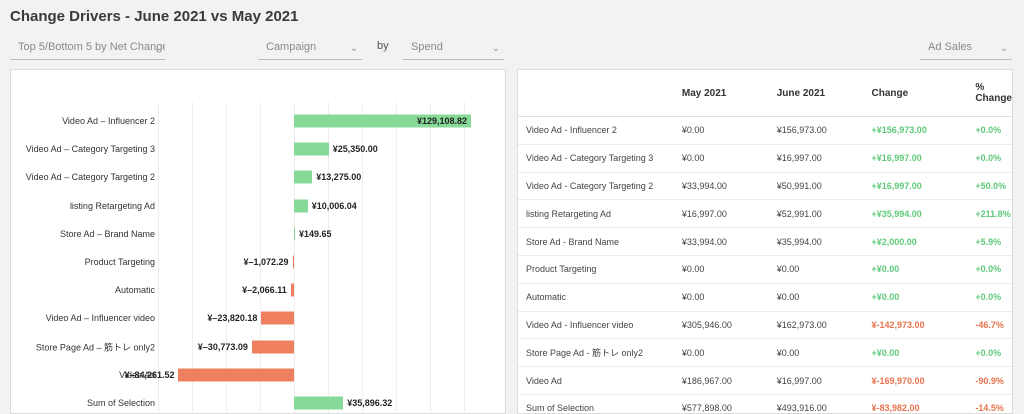 The height and width of the screenshot is (414, 1024). I want to click on by-label: by, so click(383, 46).